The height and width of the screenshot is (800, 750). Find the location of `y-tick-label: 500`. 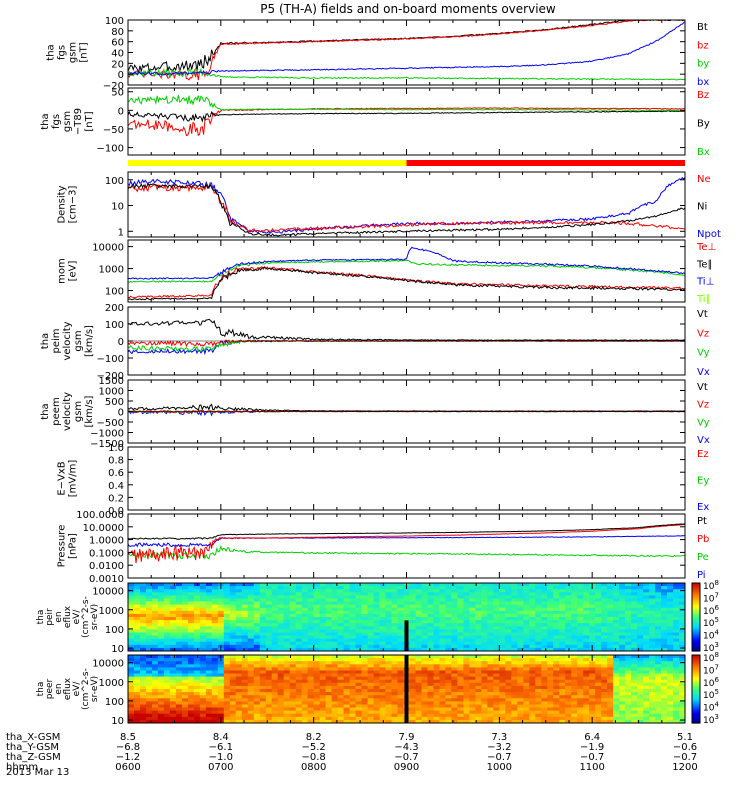

y-tick-label: 500 is located at coordinates (114, 402).